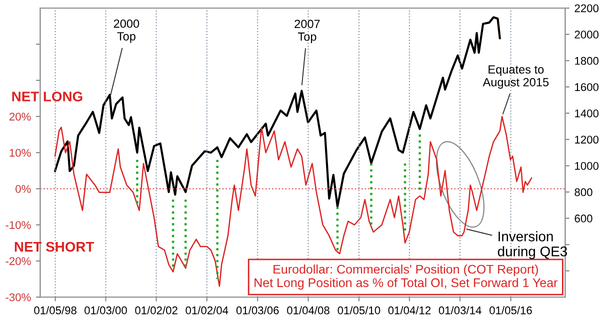 This screenshot has height=324, width=600. Describe the element at coordinates (587, 113) in the screenshot. I see `y2-tick-label: 1400` at that location.